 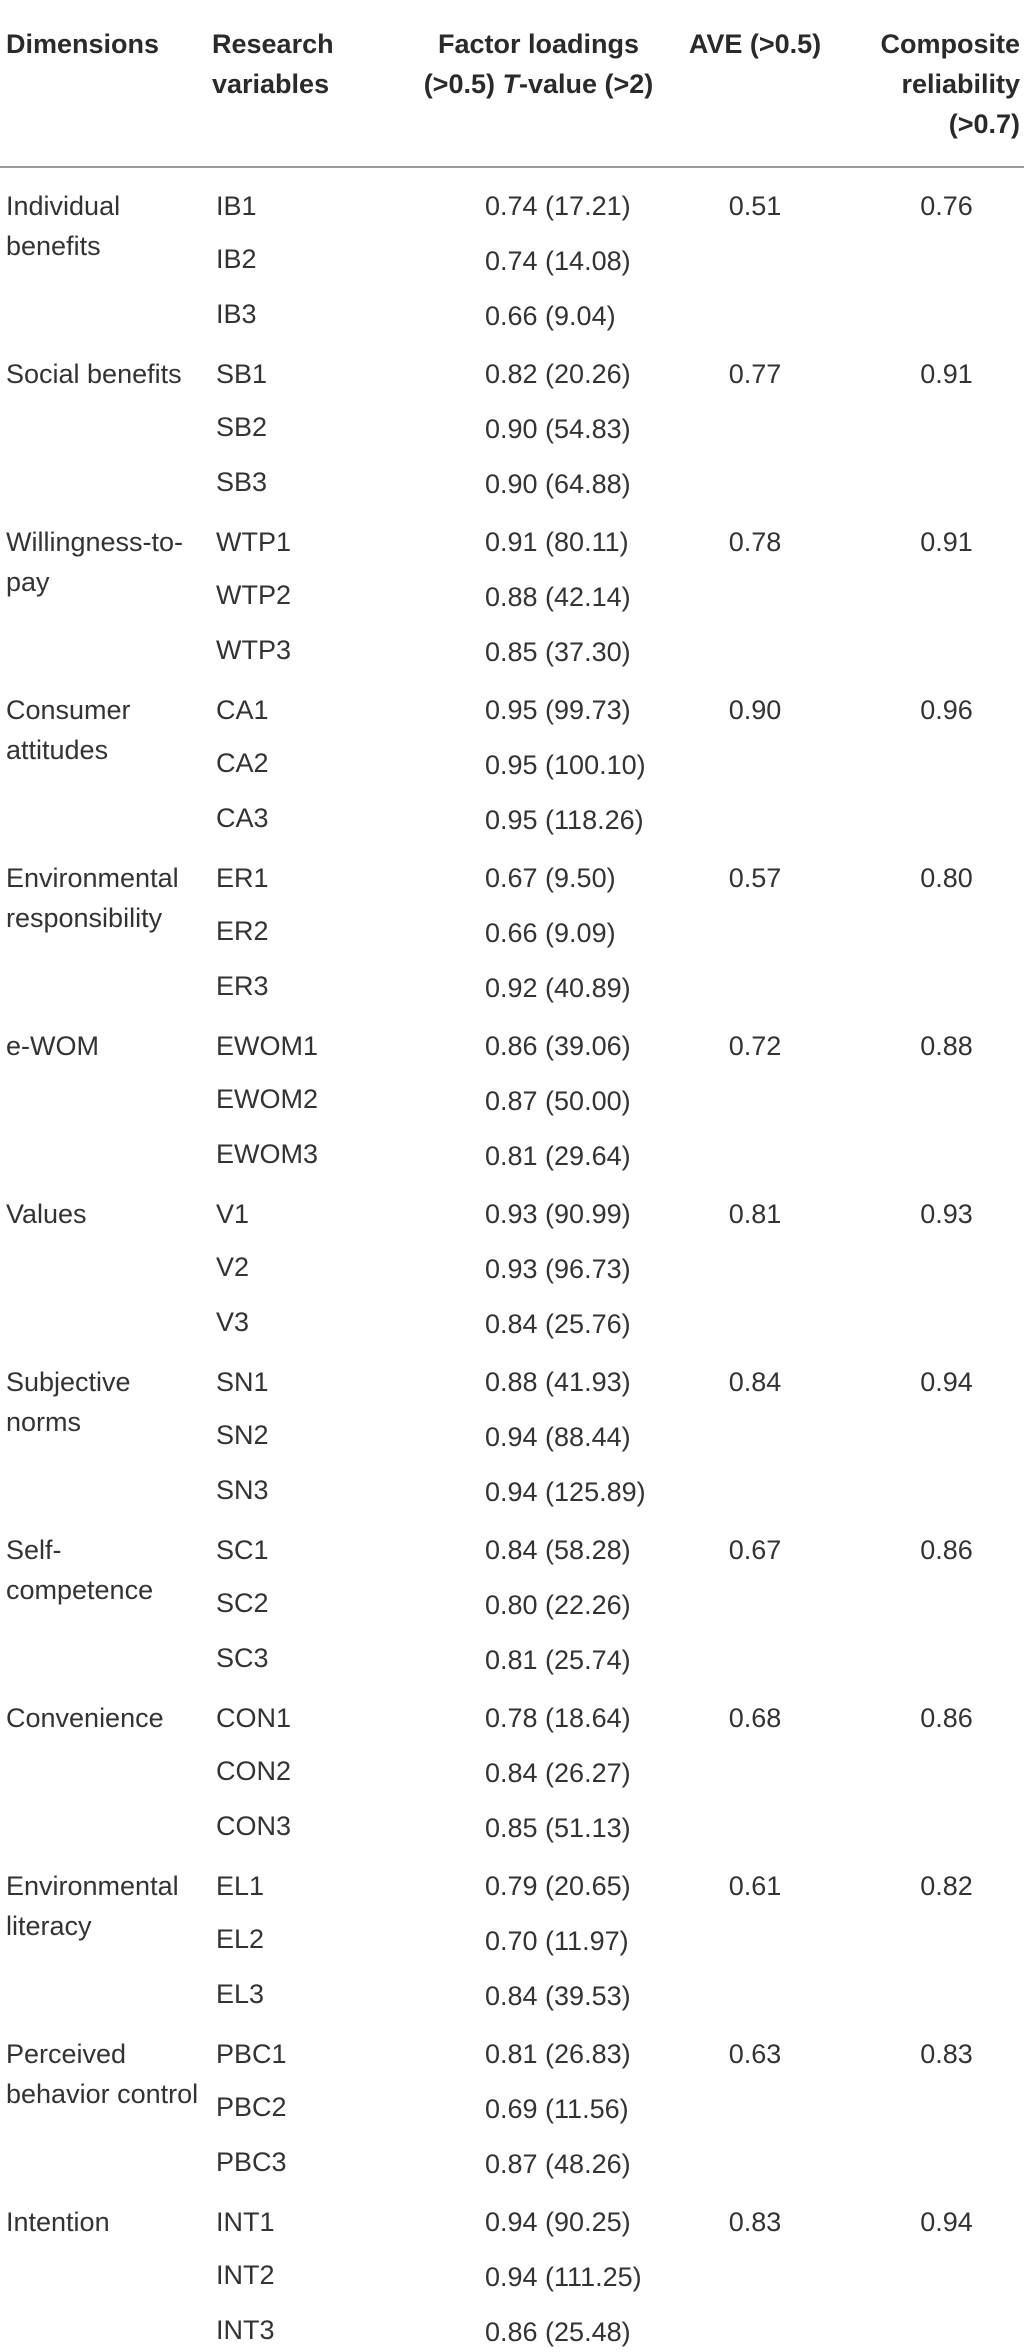 What do you see at coordinates (550, 878) in the screenshot?
I see `loading-cell: 0.67 (9.50)` at bounding box center [550, 878].